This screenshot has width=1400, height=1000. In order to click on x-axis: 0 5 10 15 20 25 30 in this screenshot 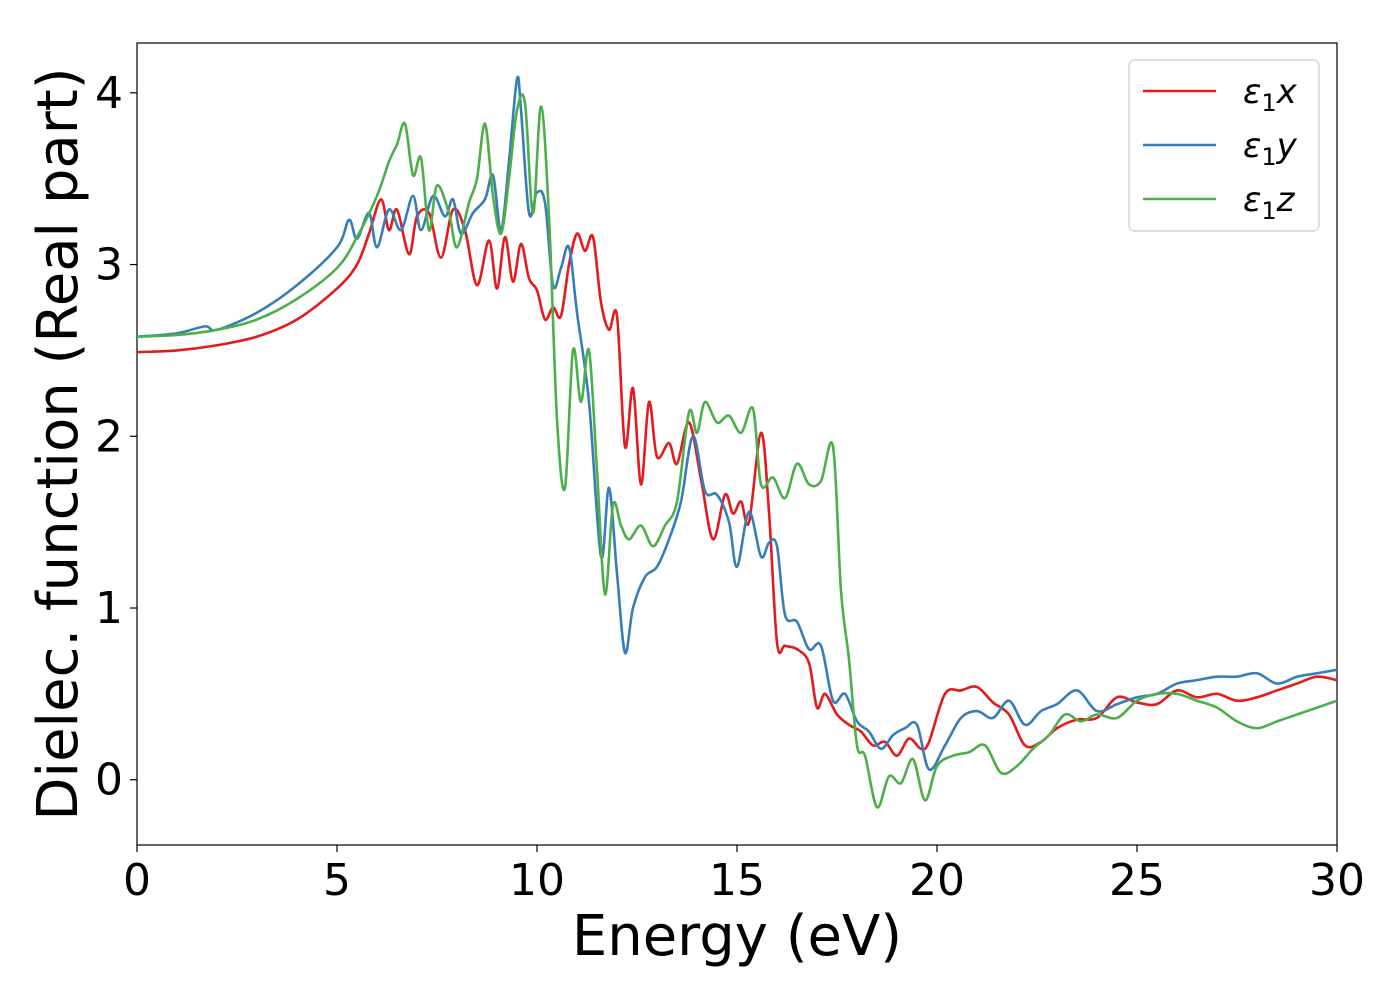, I will do `click(744, 875)`.